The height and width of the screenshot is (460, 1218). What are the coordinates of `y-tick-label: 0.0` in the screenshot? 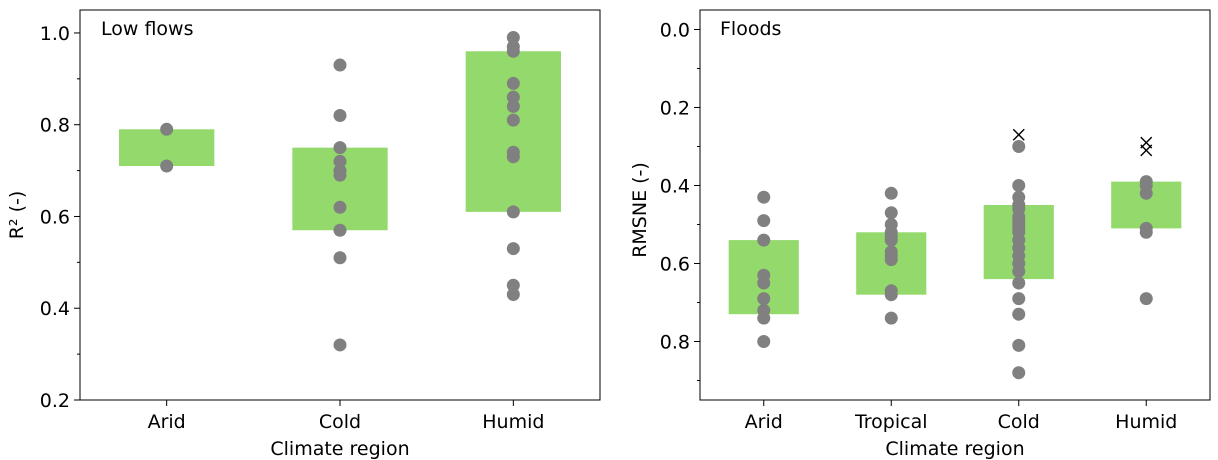 It's located at (675, 31).